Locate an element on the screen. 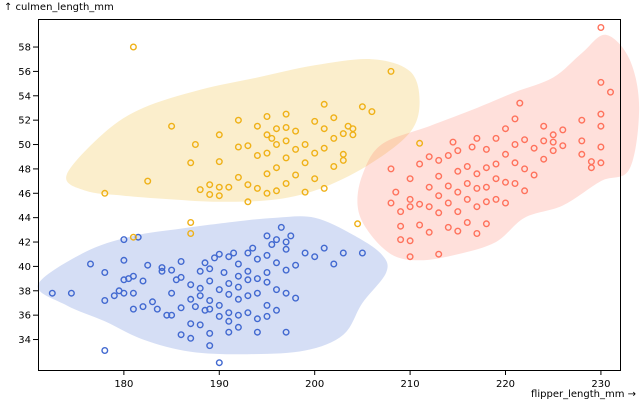  x-tick-label: 190 is located at coordinates (219, 384).